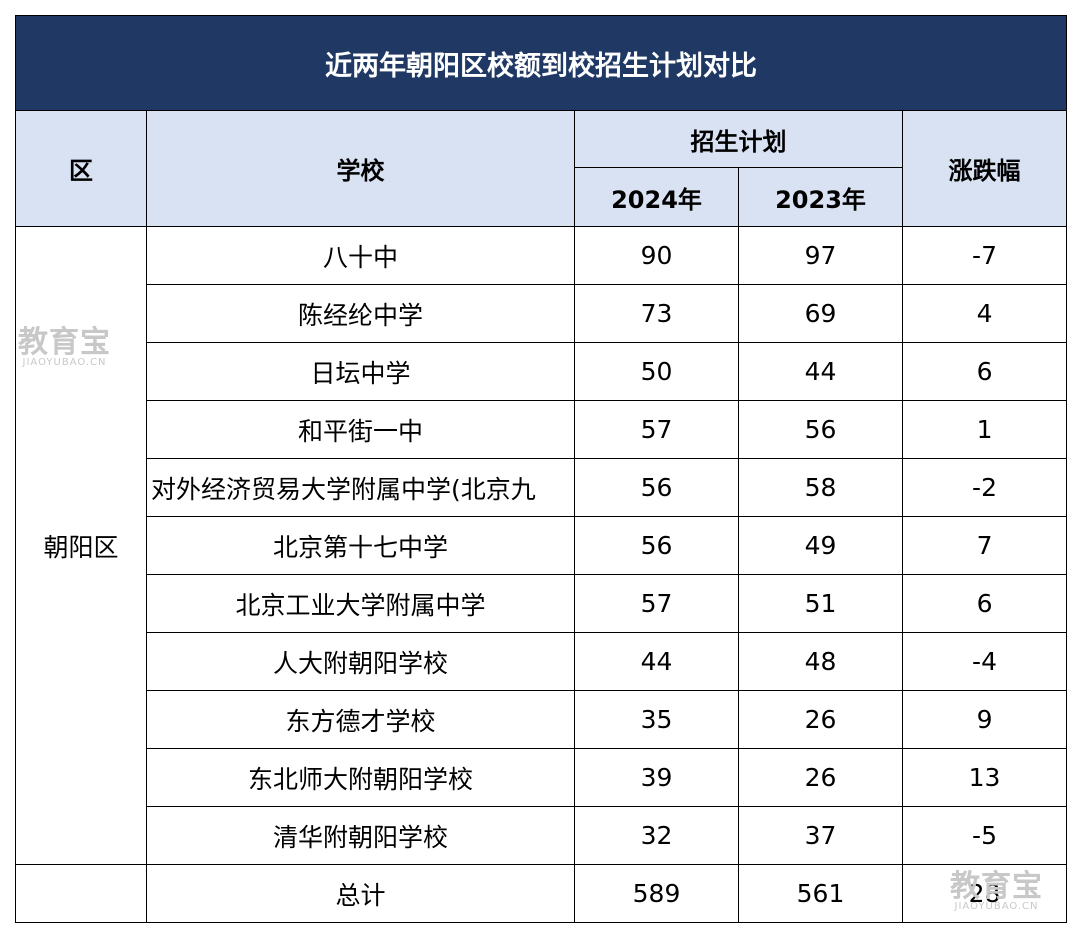 This screenshot has width=1080, height=942. What do you see at coordinates (820, 487) in the screenshot?
I see `plan-2023-cell: 58` at bounding box center [820, 487].